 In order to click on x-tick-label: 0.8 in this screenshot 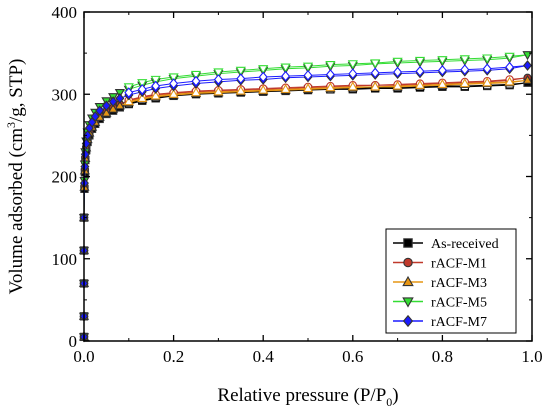, I will do `click(442, 356)`.